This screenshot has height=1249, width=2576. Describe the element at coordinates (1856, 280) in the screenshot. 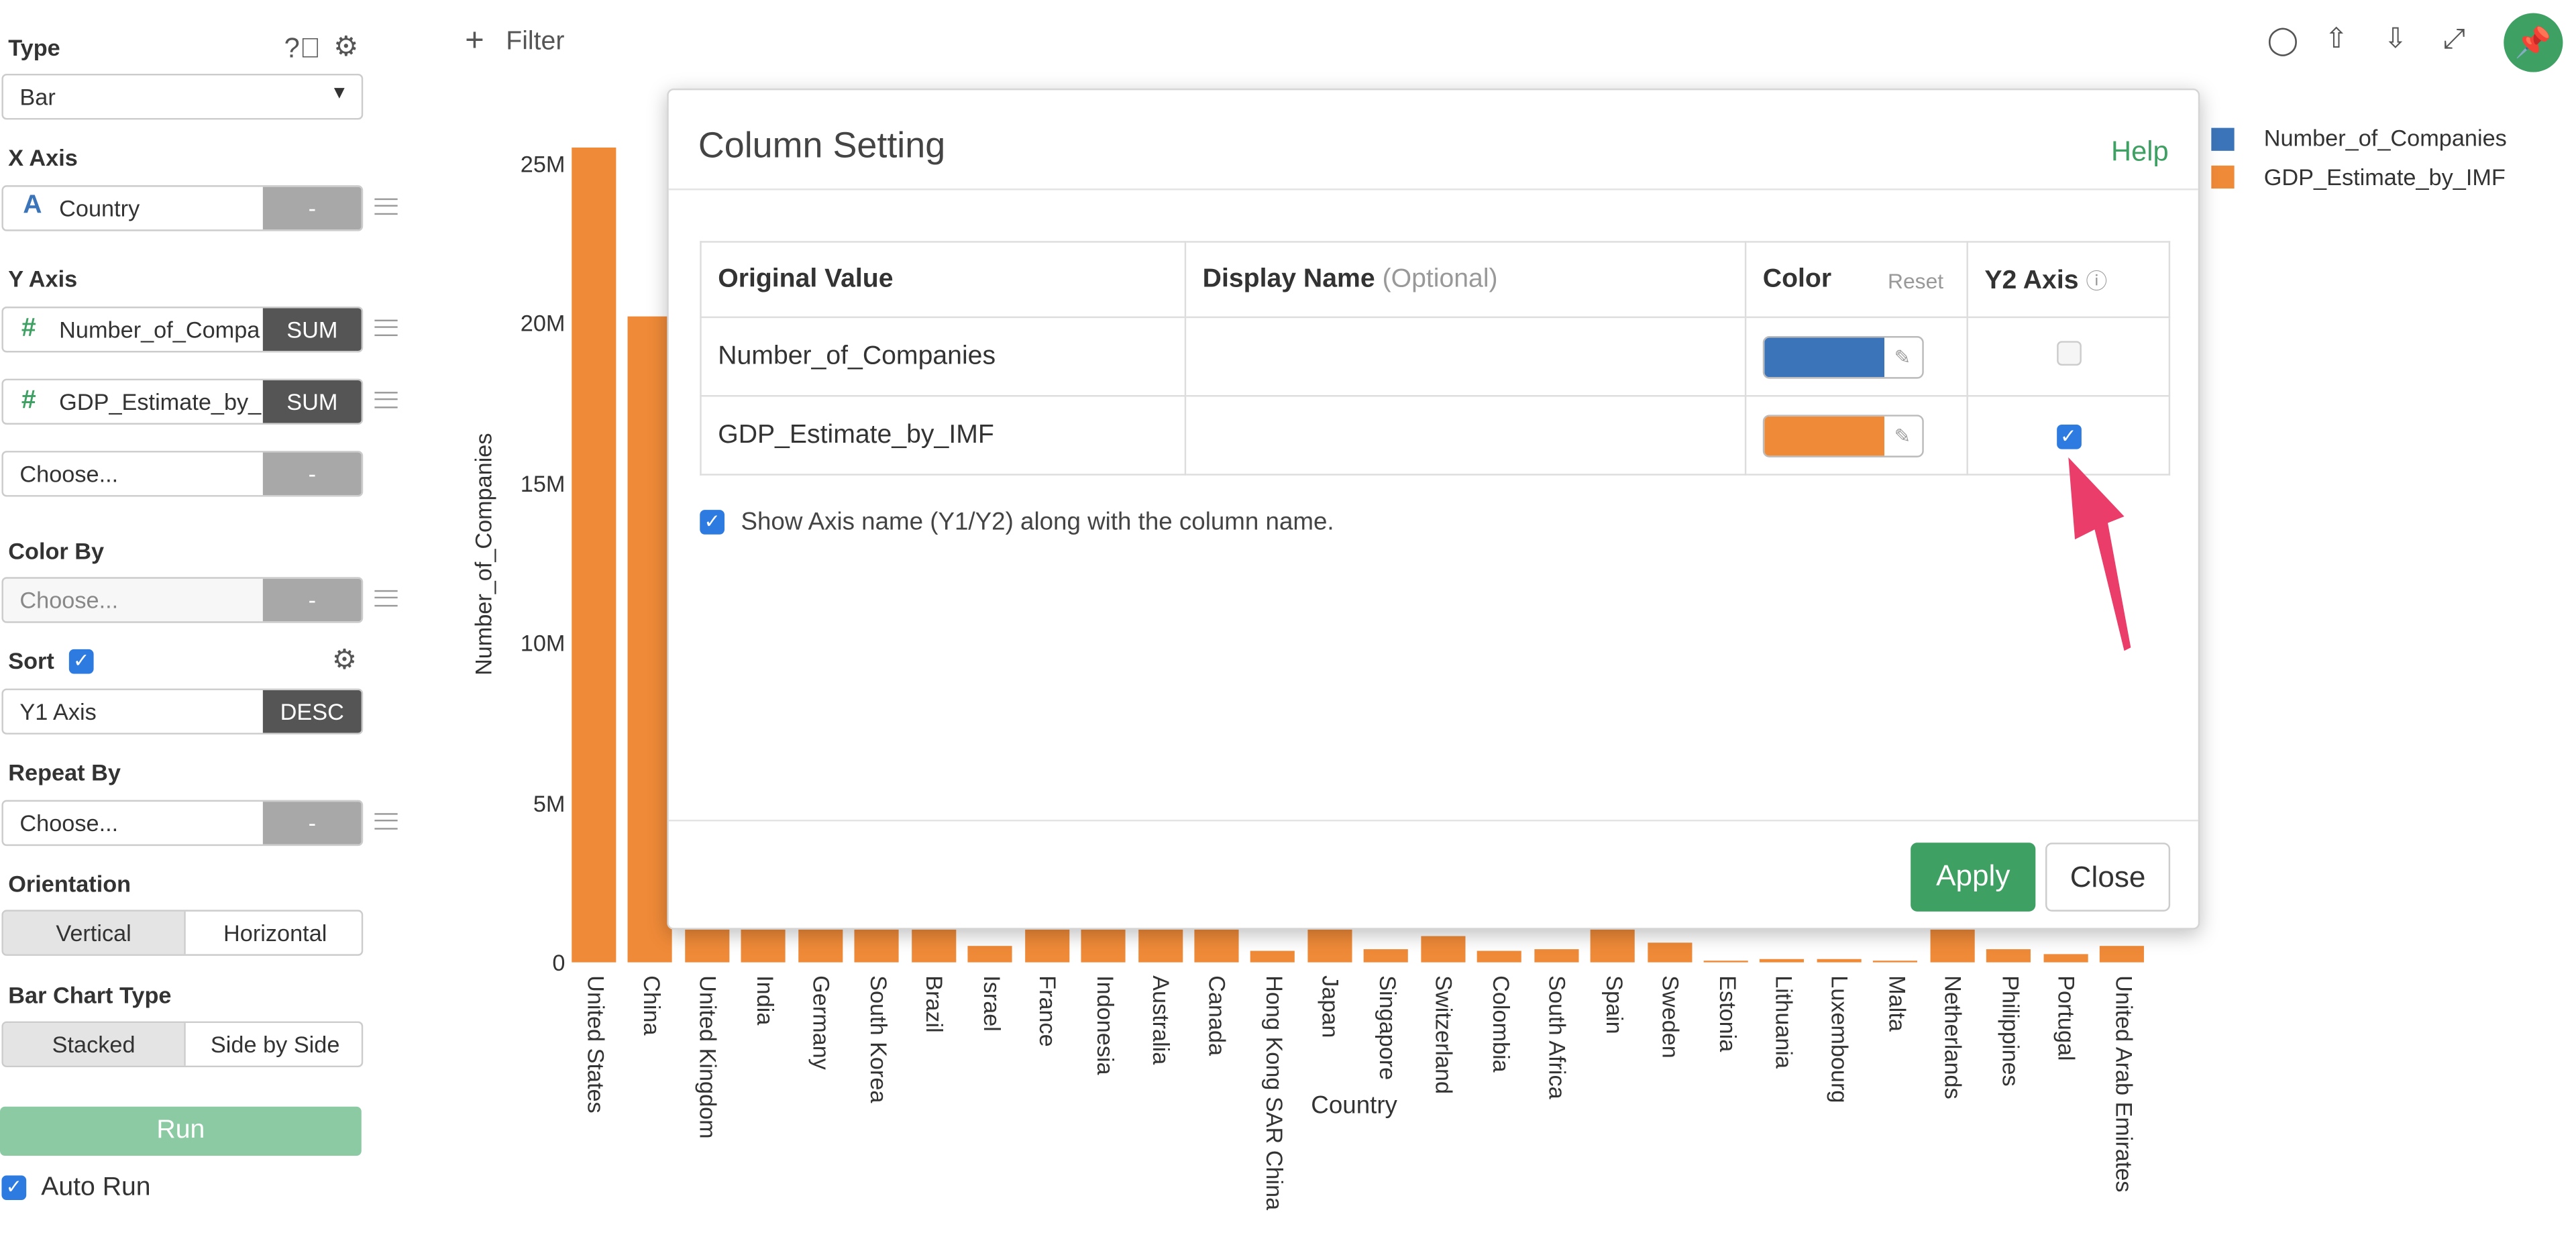

I see `header-color: Color Reset` at that location.